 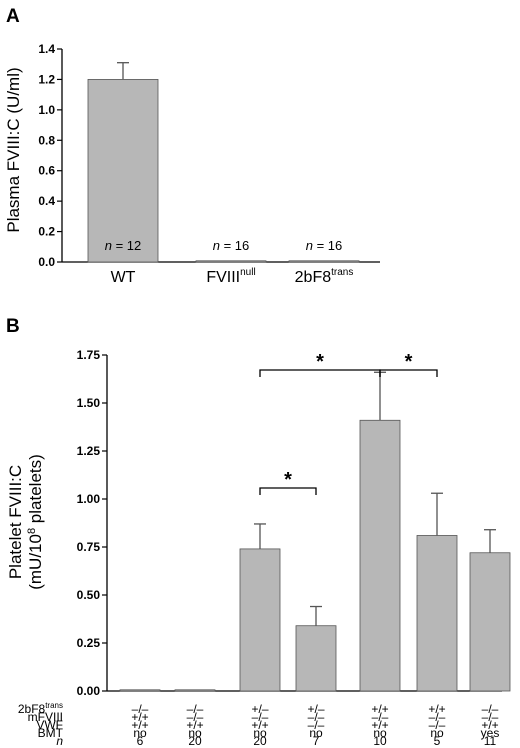 I want to click on panel-a-x-category-label: WT, so click(x=123, y=277).